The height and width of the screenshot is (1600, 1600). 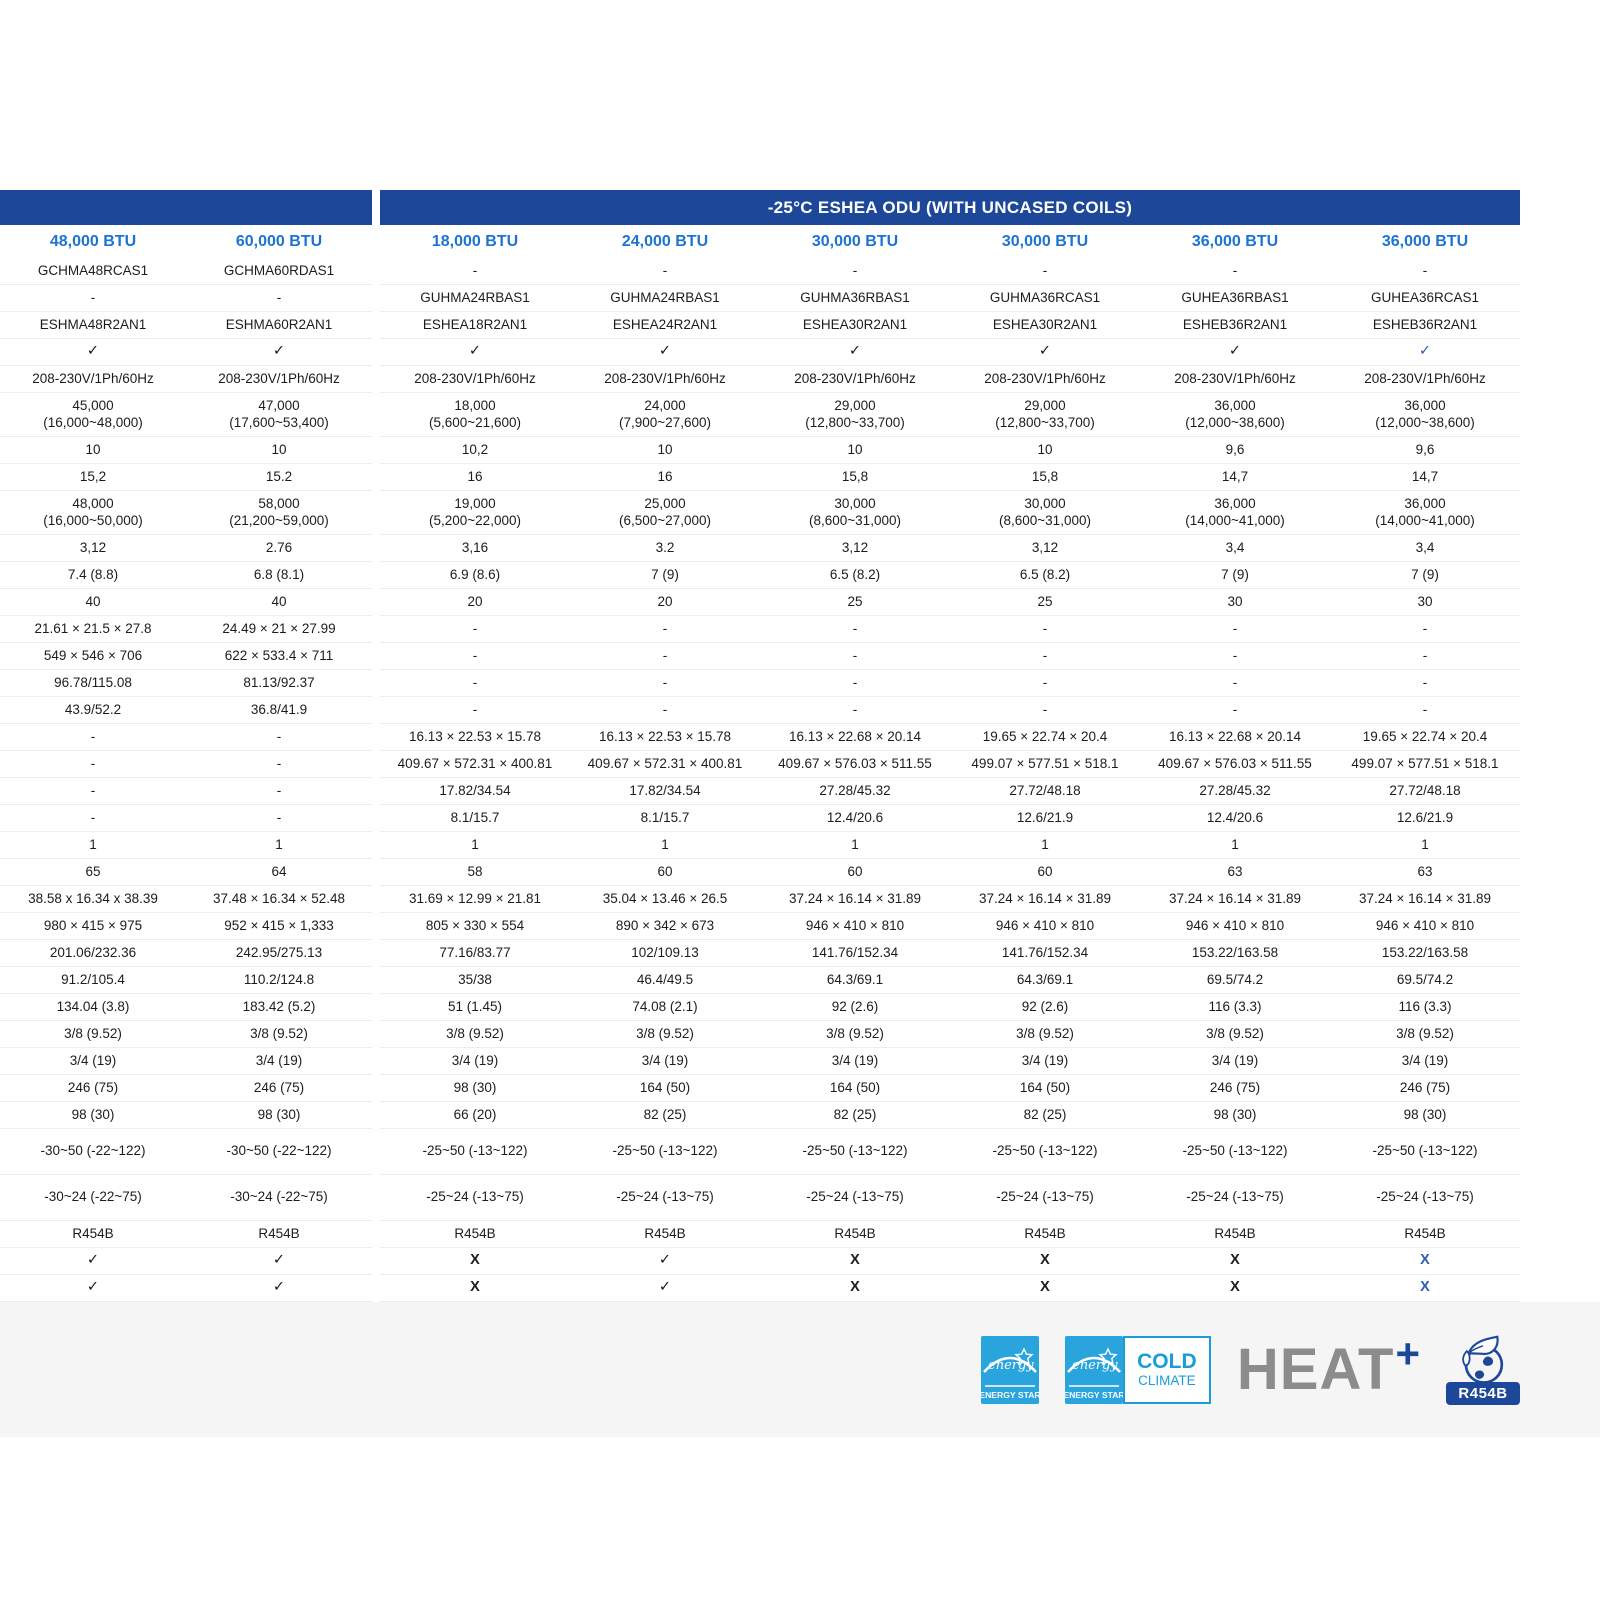 What do you see at coordinates (950, 207) in the screenshot?
I see `eshea-odu-header-bar: -25°C ESHEA ODU (WITH UNCASED COILS)` at bounding box center [950, 207].